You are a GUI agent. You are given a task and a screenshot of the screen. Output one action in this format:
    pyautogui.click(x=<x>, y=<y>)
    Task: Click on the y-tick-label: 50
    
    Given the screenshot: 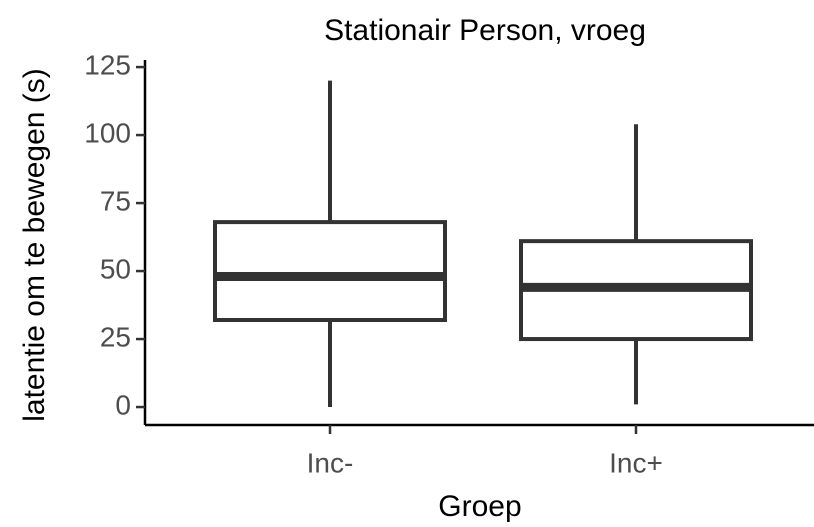 What is the action you would take?
    pyautogui.click(x=115, y=268)
    